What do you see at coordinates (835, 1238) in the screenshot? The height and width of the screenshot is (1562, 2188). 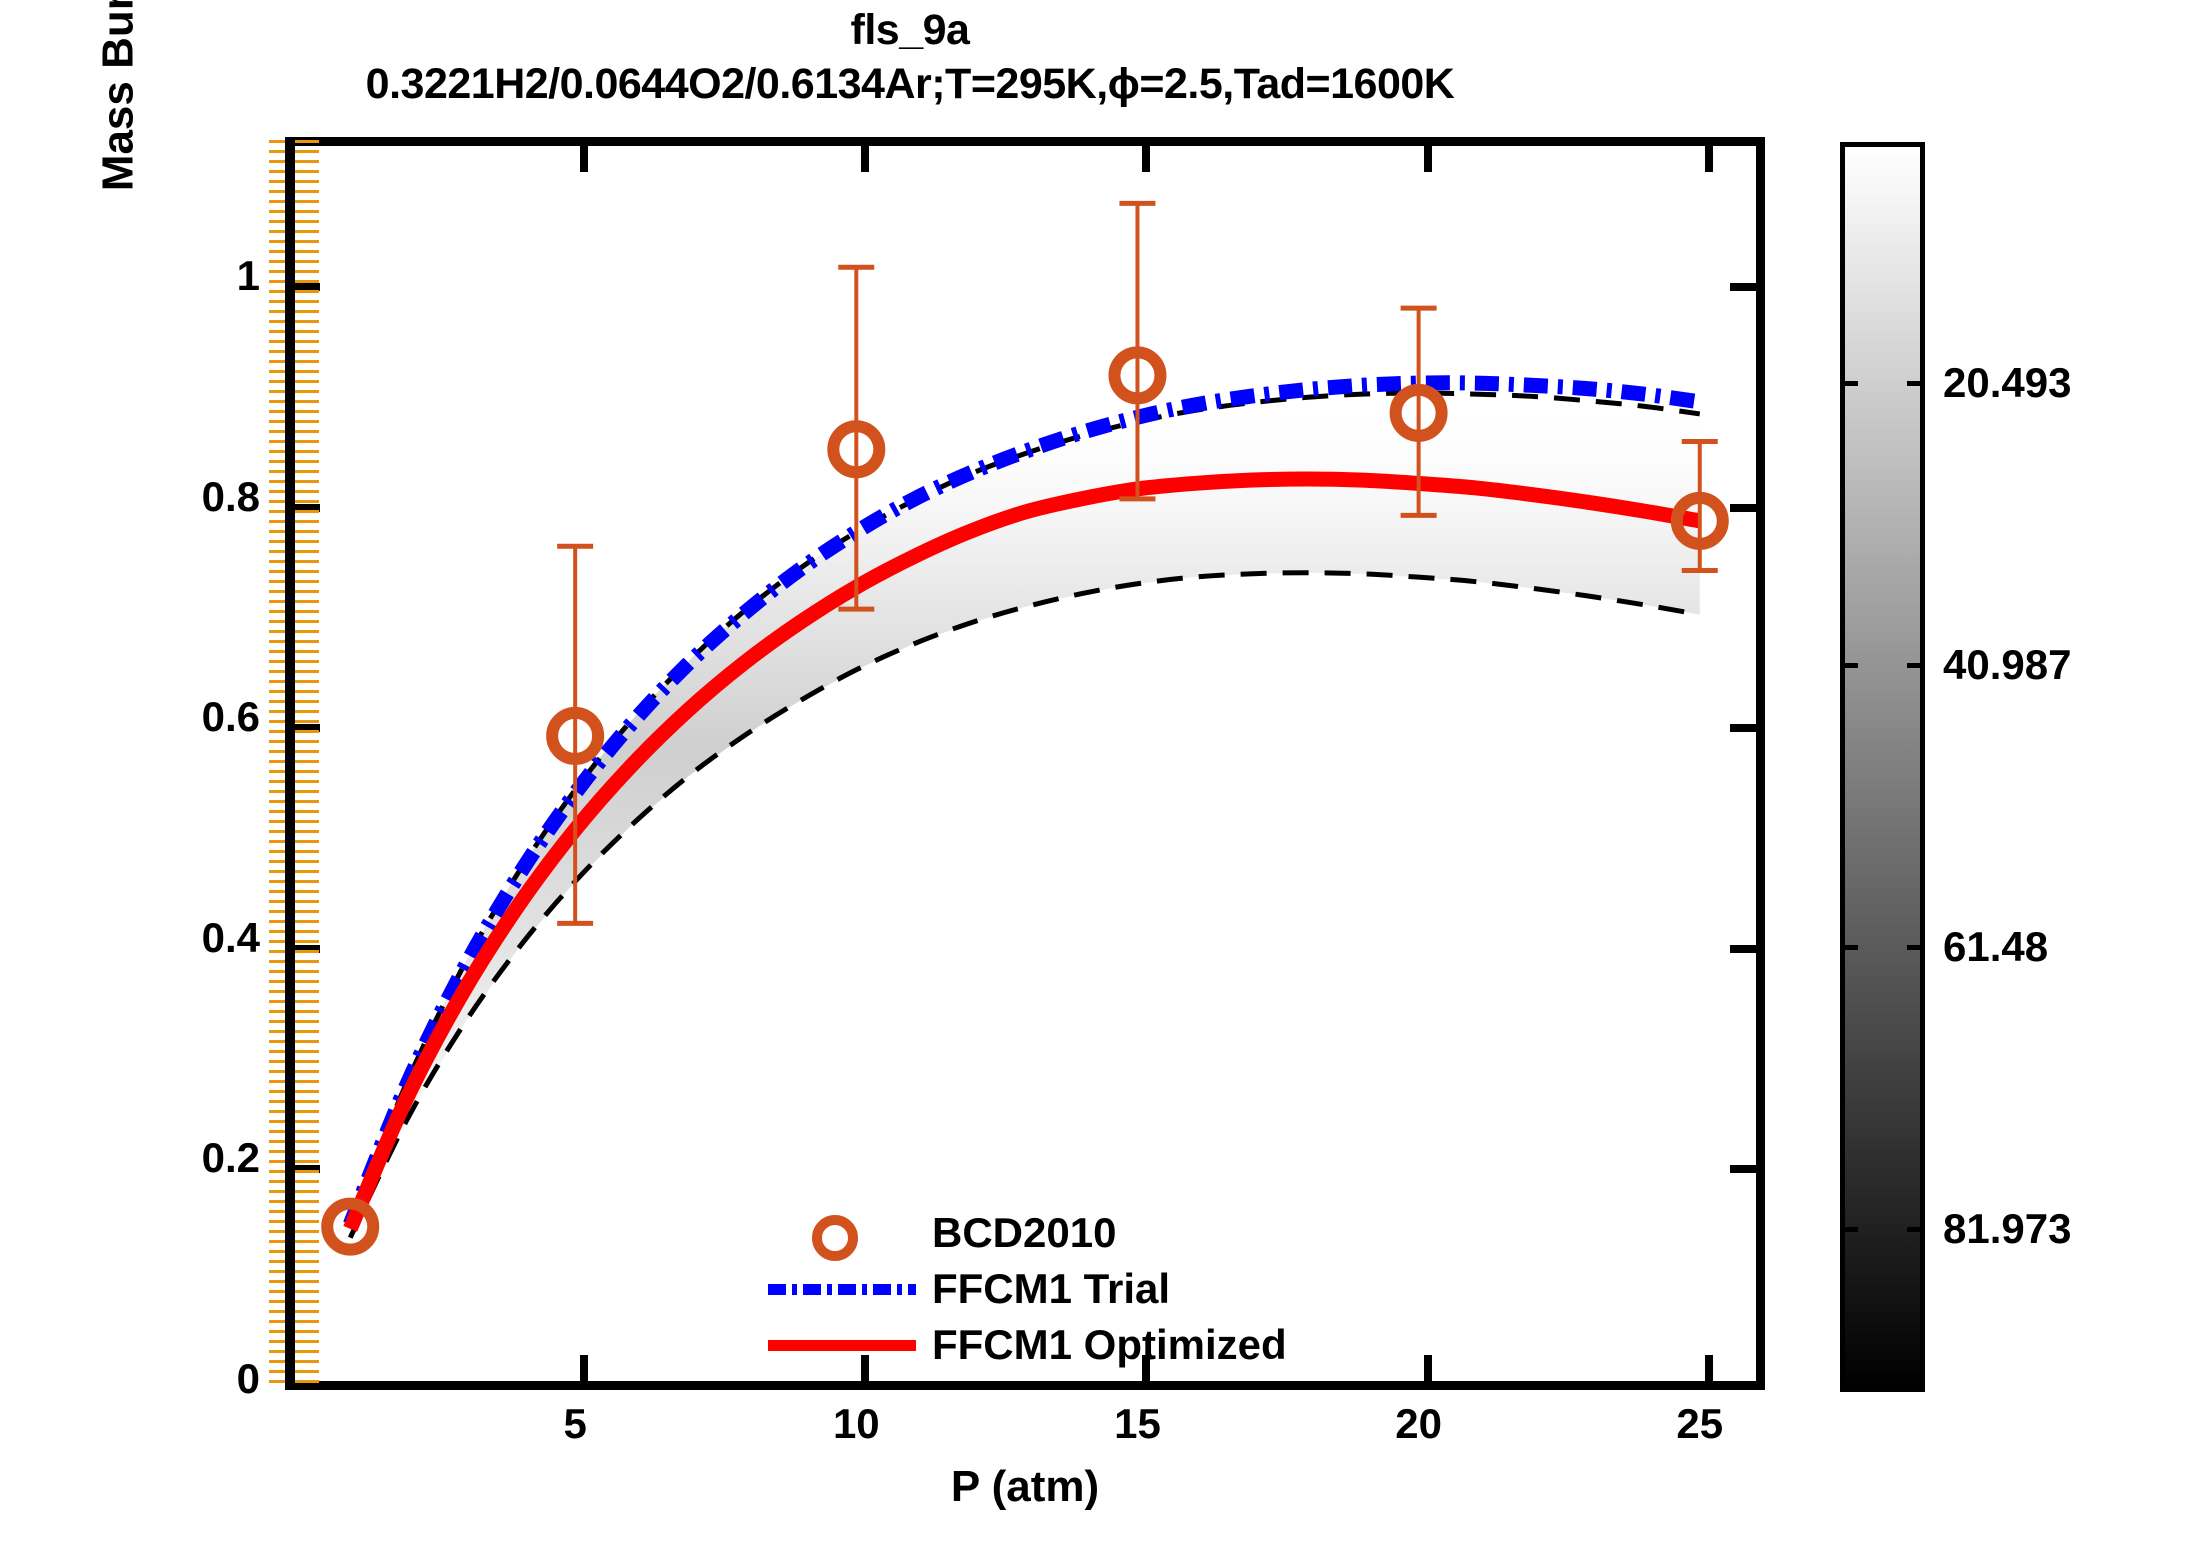 I see `open-circle-icon` at bounding box center [835, 1238].